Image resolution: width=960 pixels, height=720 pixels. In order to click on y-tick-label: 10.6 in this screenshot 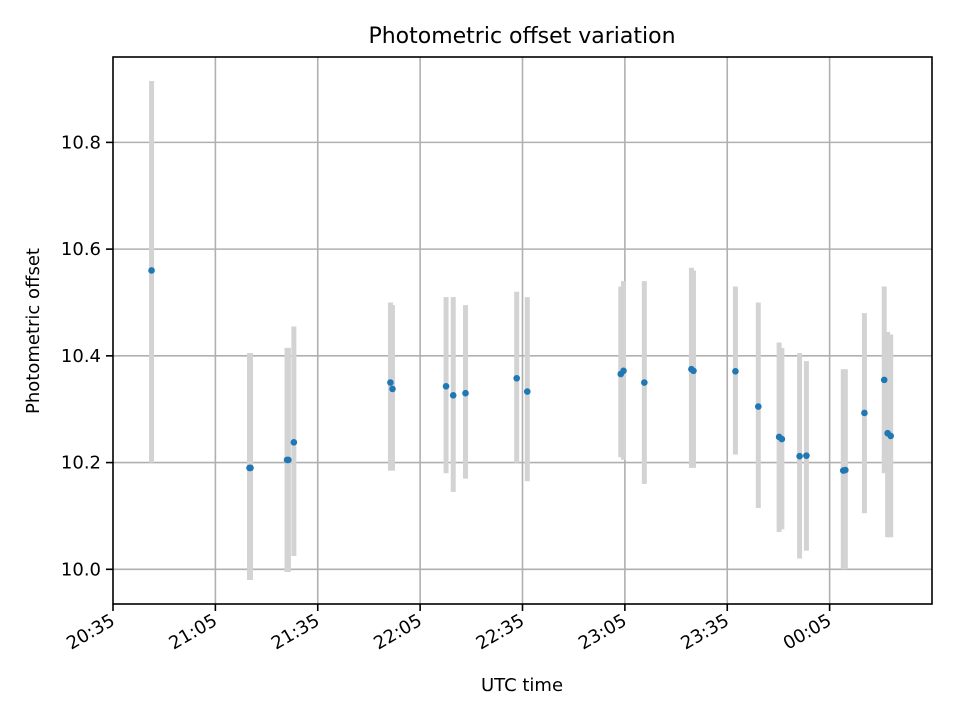, I will do `click(81, 249)`.